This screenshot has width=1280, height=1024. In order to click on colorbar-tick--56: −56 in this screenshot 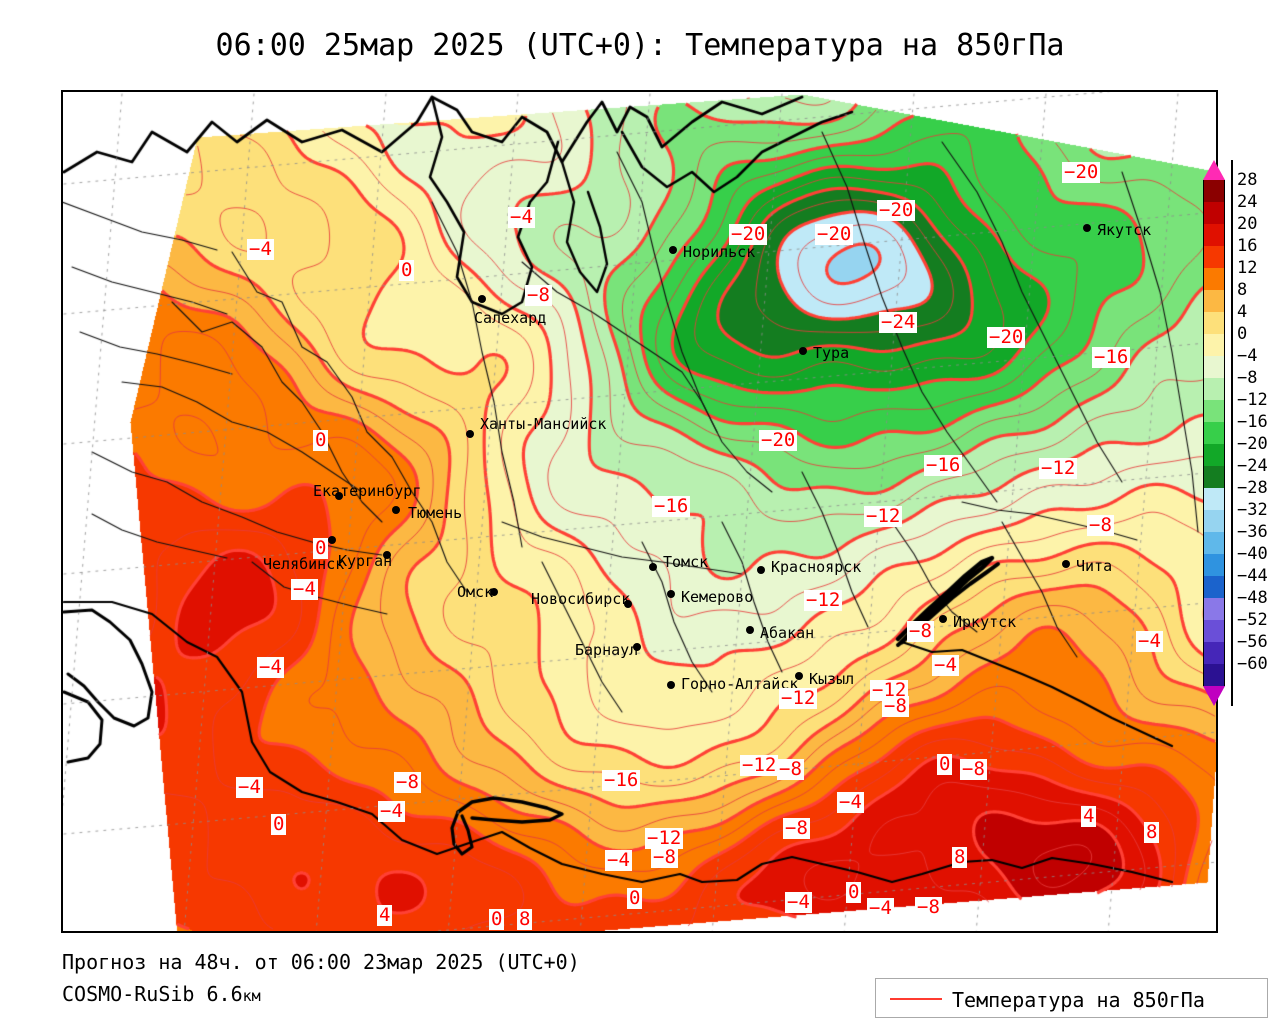, I will do `click(1252, 642)`.